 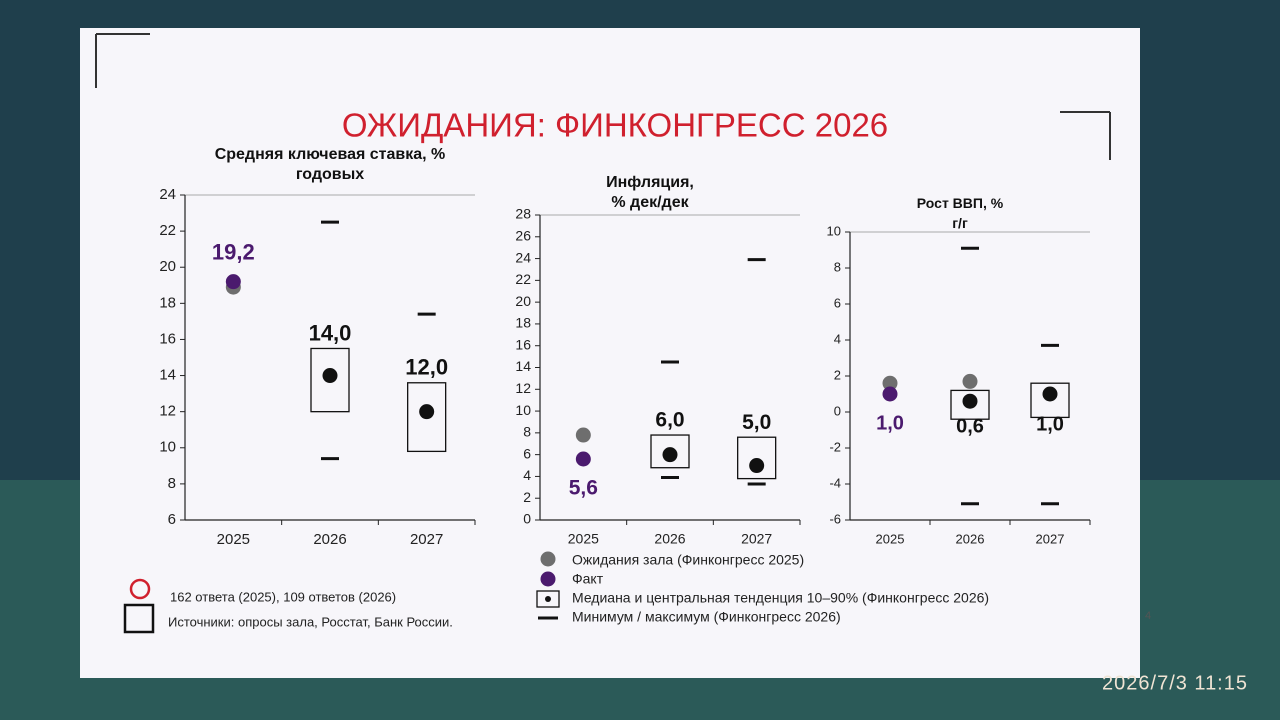 I want to click on y-tick-label: -6, so click(x=835, y=518).